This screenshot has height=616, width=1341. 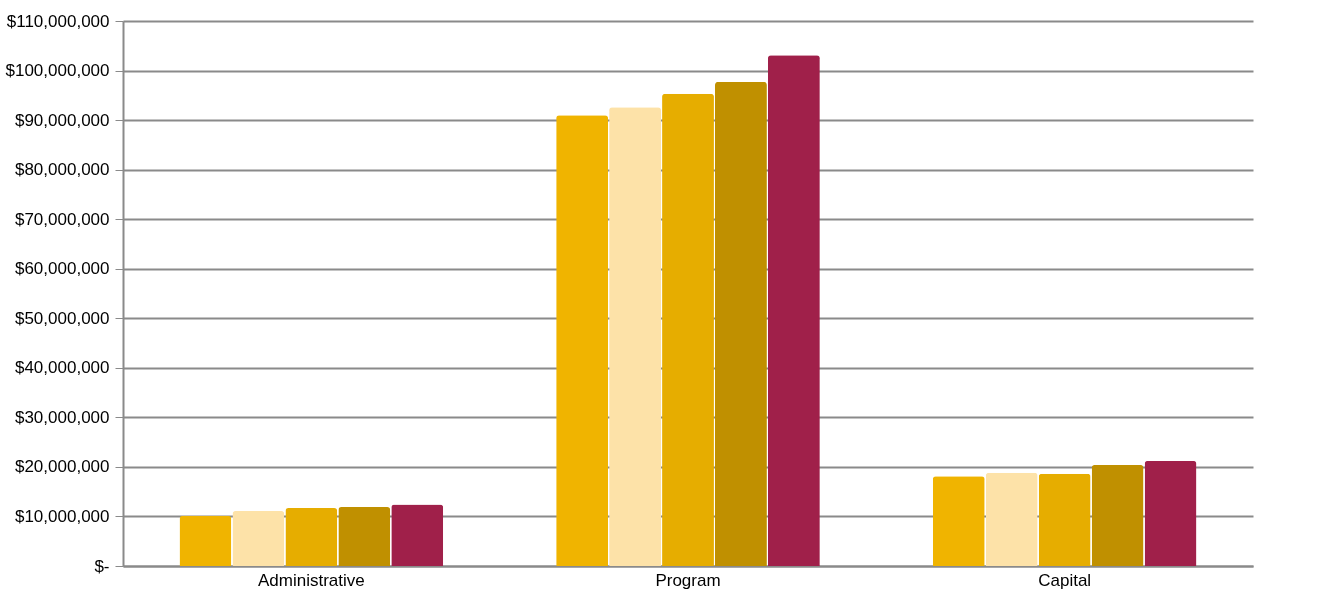 I want to click on y-tick-label: $30,000,000, so click(x=62, y=417).